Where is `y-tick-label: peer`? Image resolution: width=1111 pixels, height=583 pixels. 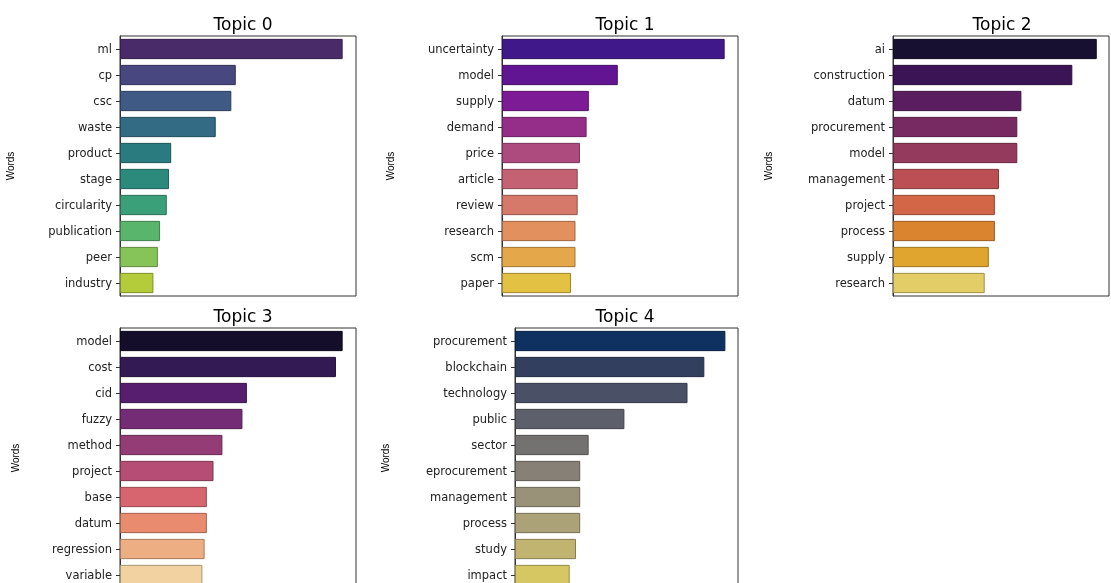
y-tick-label: peer is located at coordinates (99, 257).